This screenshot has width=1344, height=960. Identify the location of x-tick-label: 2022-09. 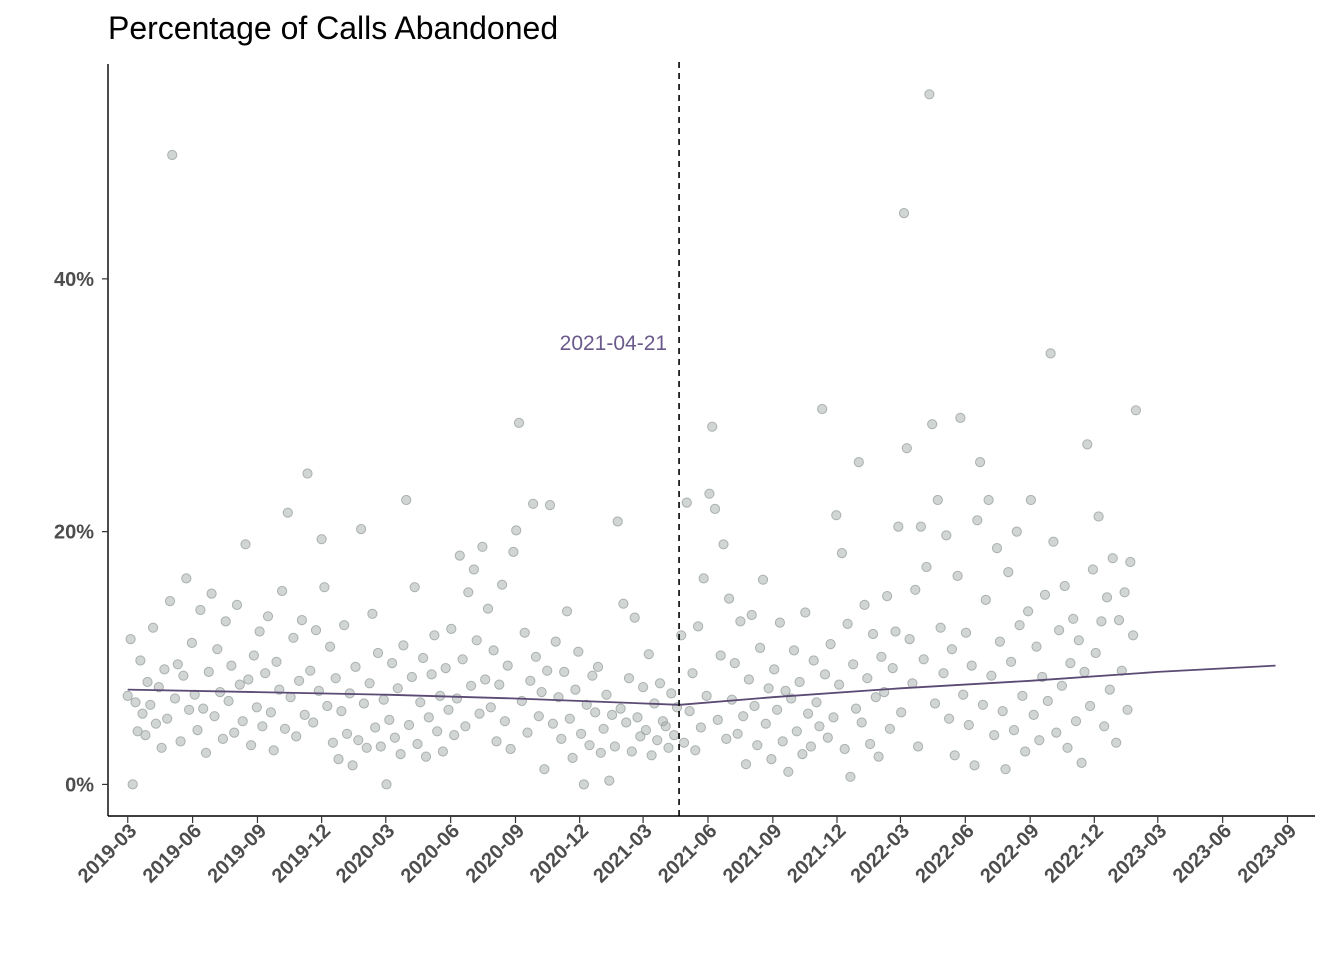
(1009, 853).